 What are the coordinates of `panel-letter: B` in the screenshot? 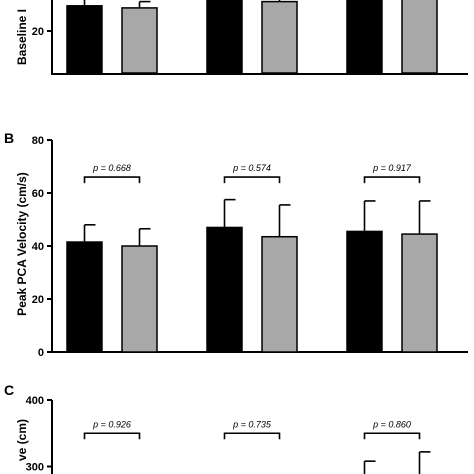 It's located at (9, 138).